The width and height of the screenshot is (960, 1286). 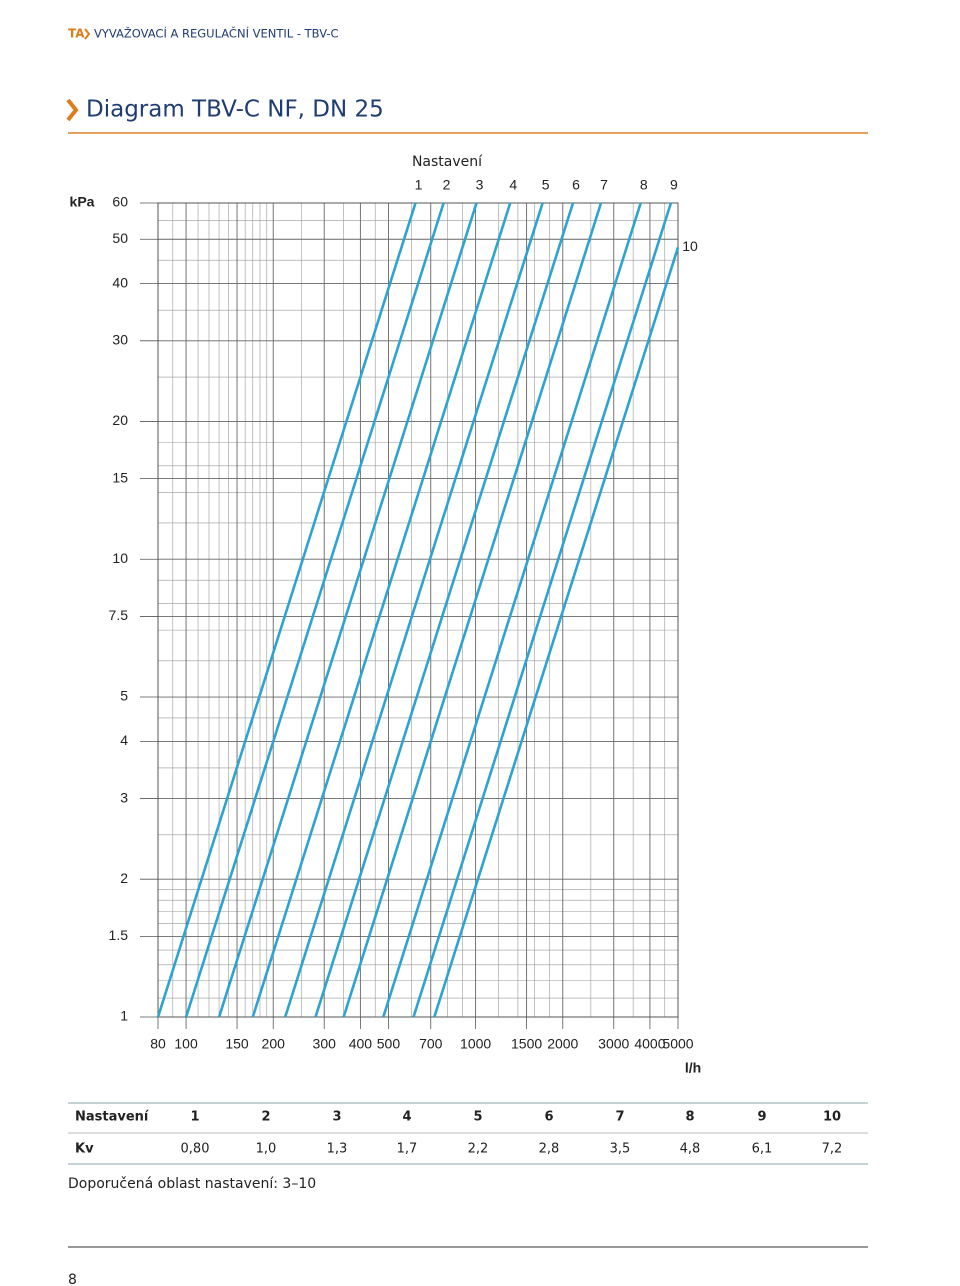 What do you see at coordinates (447, 185) in the screenshot?
I see `legend-label: 2` at bounding box center [447, 185].